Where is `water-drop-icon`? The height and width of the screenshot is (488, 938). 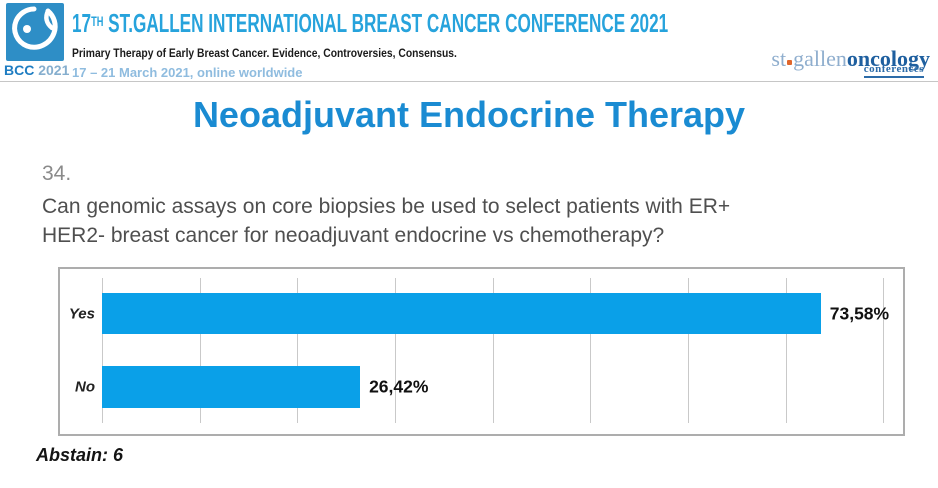 water-drop-icon is located at coordinates (35, 28).